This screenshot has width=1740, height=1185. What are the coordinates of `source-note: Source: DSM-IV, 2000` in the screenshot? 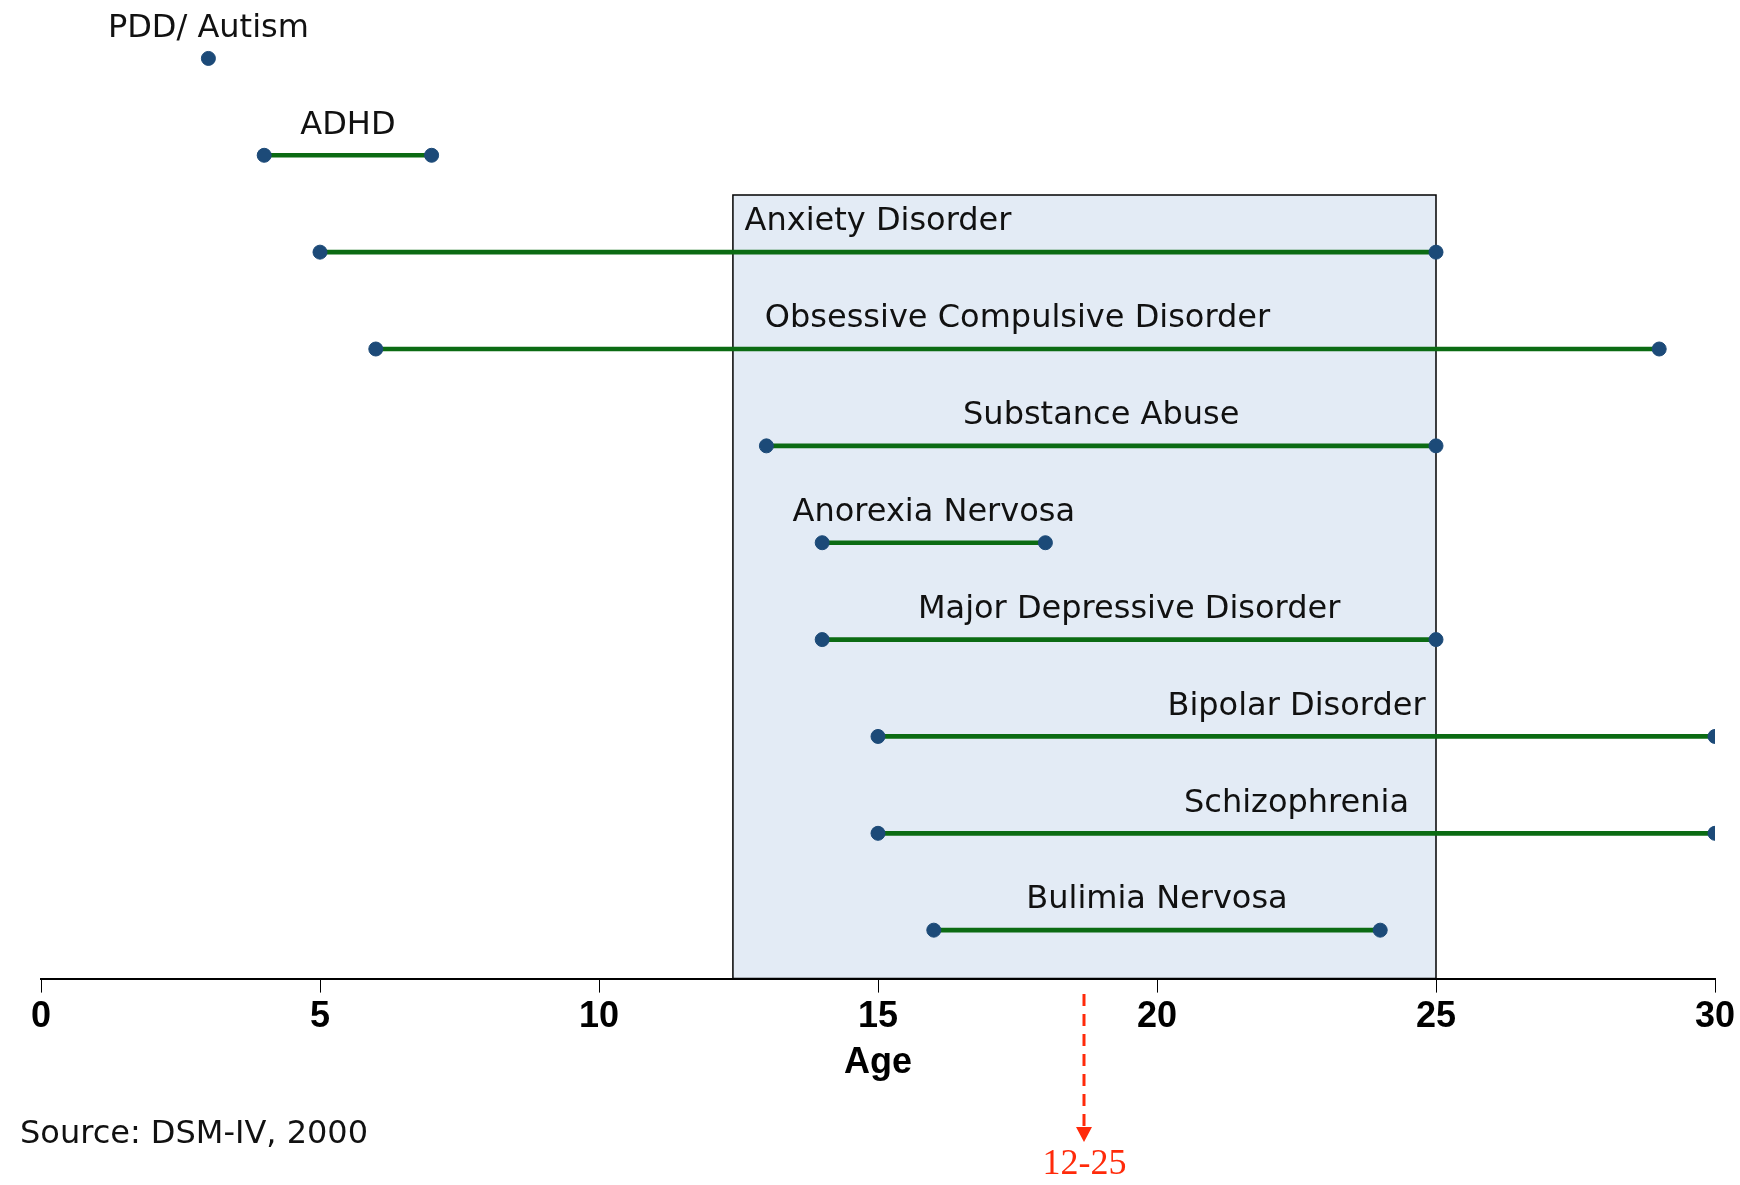 It's located at (194, 1131).